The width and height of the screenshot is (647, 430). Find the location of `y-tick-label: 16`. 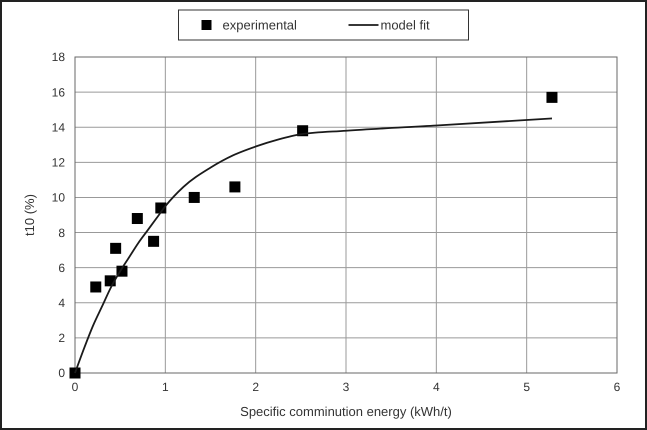

y-tick-label: 16 is located at coordinates (59, 92).